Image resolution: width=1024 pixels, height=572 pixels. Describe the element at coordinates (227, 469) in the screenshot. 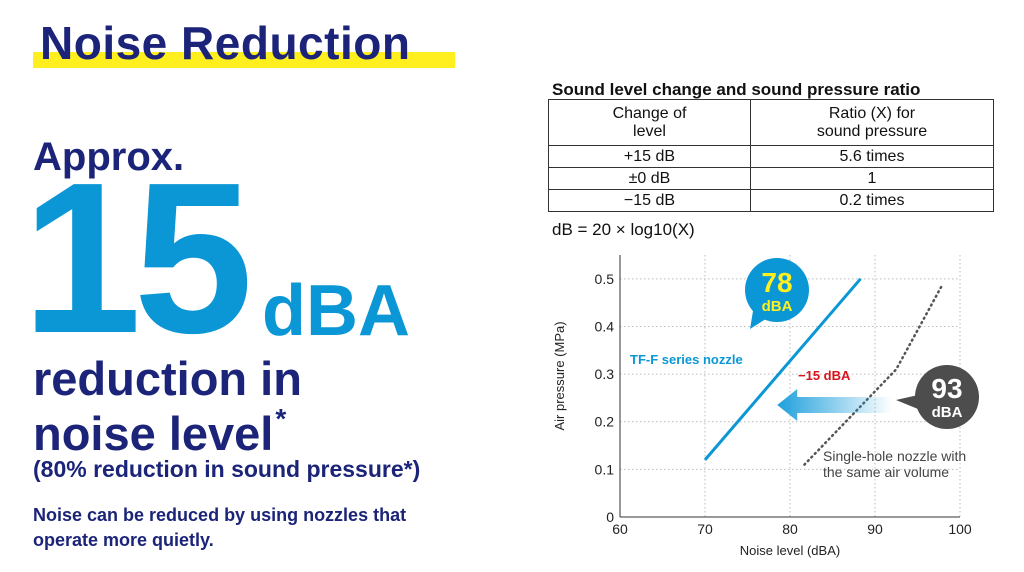

I see `pressure-note: (80% reduction in sound pressure*)` at that location.